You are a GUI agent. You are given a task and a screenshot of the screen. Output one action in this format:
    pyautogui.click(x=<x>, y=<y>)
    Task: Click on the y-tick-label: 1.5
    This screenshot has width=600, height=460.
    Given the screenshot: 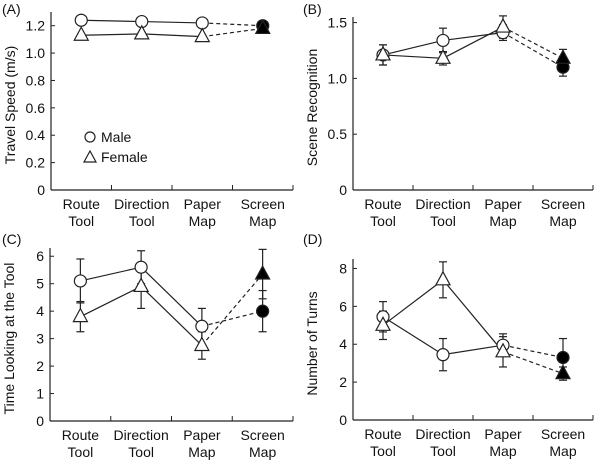 What is the action you would take?
    pyautogui.click(x=338, y=23)
    